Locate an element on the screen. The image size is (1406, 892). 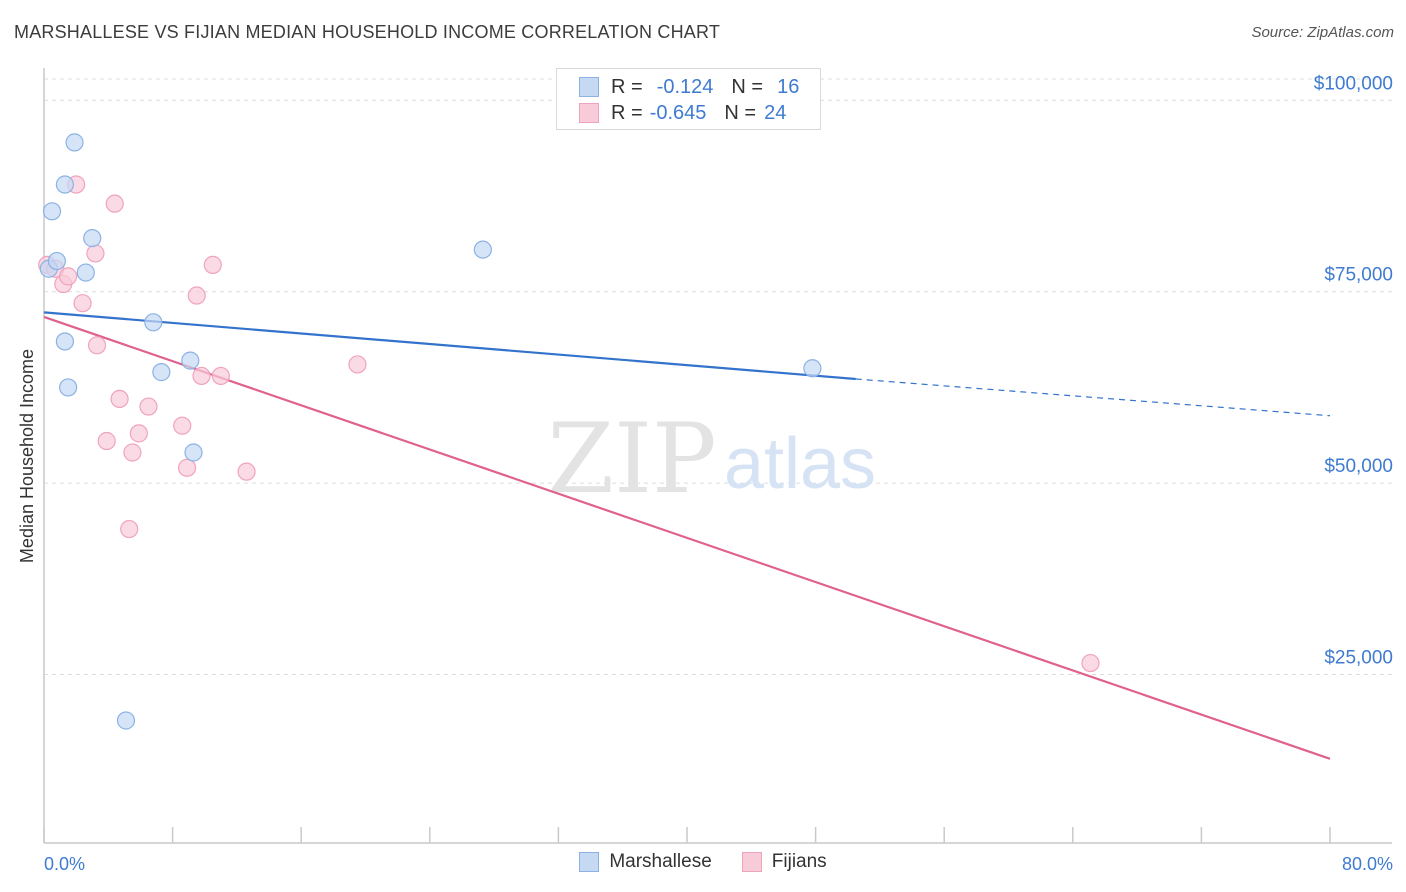
marshallese-legend-label: Marshallese is located at coordinates (660, 861).